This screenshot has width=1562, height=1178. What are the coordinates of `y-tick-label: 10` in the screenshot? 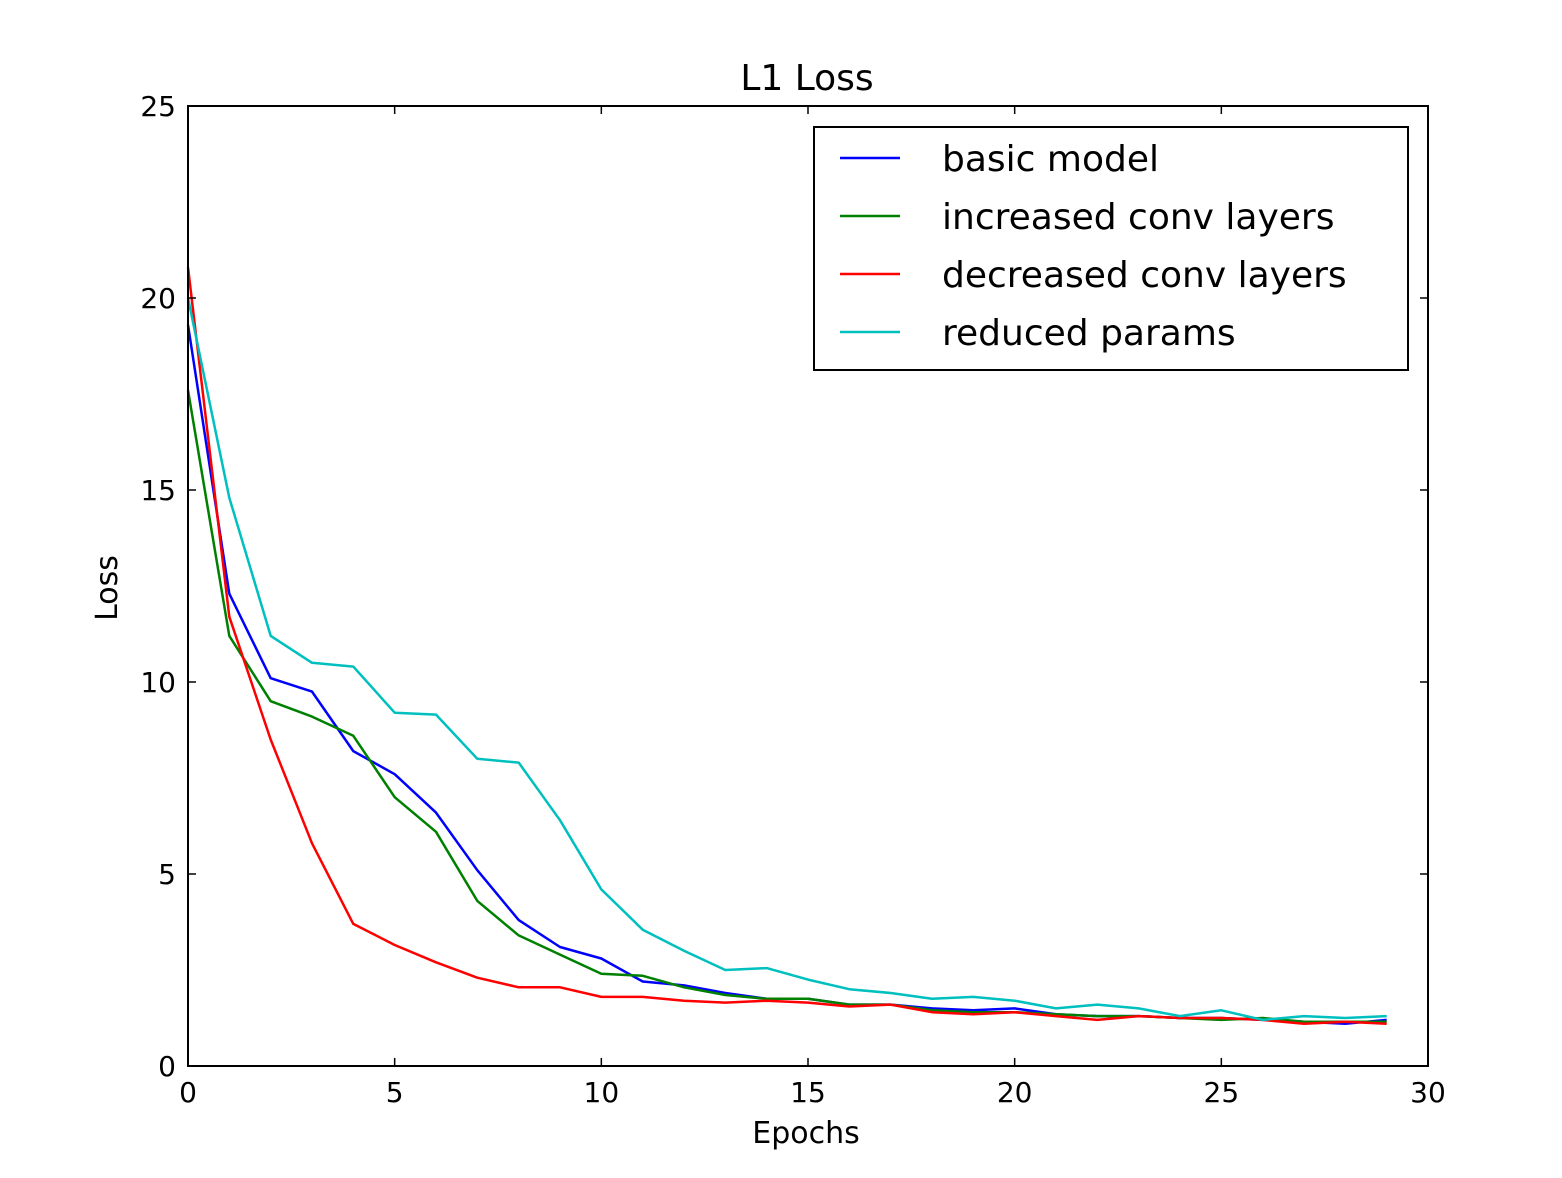 It's located at (158, 682).